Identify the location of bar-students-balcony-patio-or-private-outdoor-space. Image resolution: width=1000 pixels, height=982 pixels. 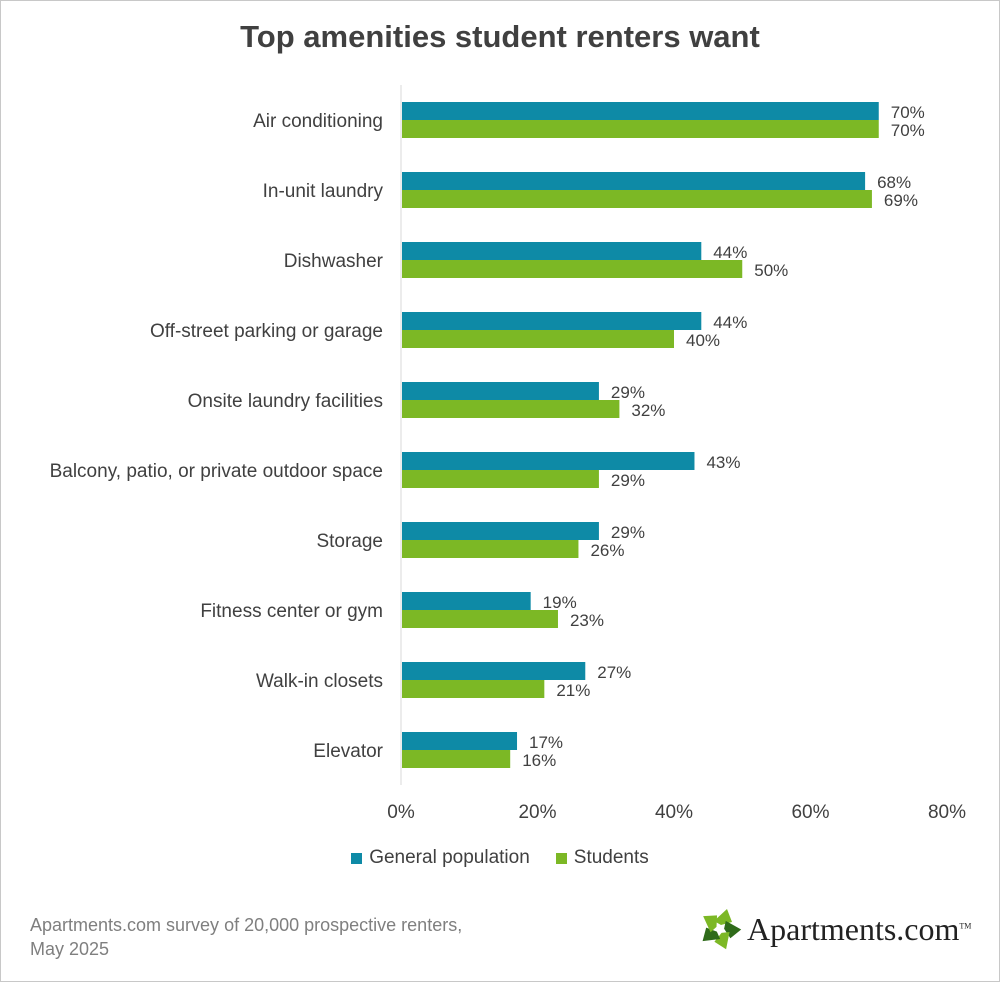
(500, 479).